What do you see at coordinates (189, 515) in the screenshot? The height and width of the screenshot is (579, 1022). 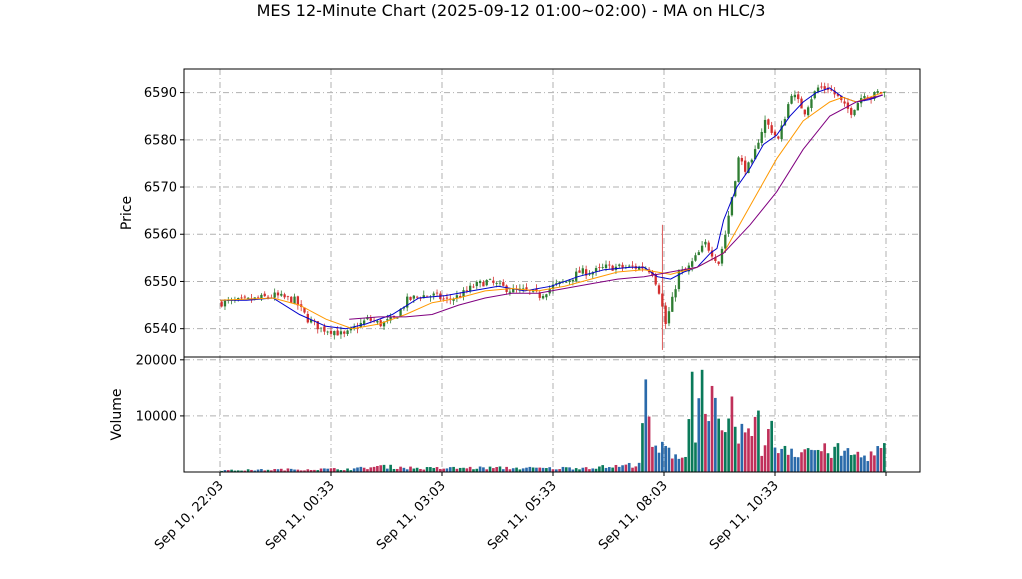 I see `x-tick-label: Sep 10, 22:03` at bounding box center [189, 515].